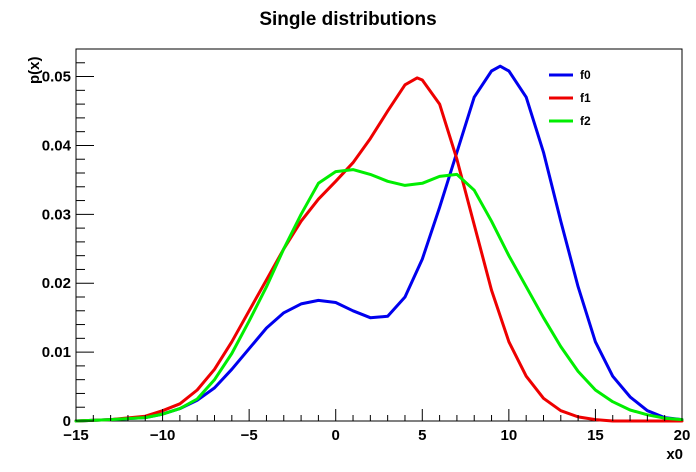  I want to click on legend-label-f2: f2, so click(585, 121).